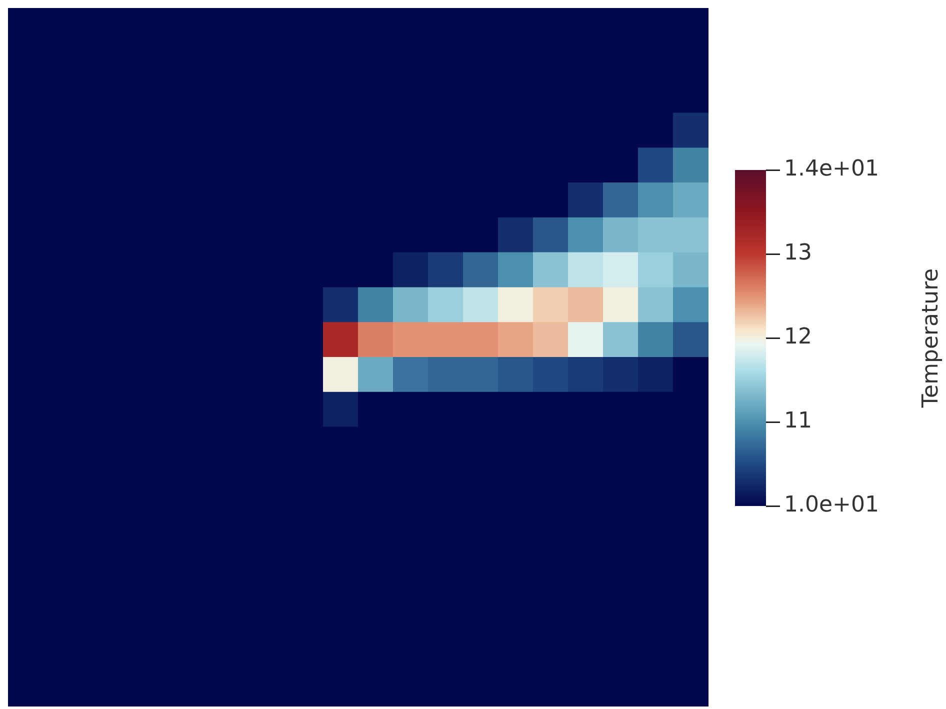  Describe the element at coordinates (798, 421) in the screenshot. I see `color-bar-label: 11` at that location.